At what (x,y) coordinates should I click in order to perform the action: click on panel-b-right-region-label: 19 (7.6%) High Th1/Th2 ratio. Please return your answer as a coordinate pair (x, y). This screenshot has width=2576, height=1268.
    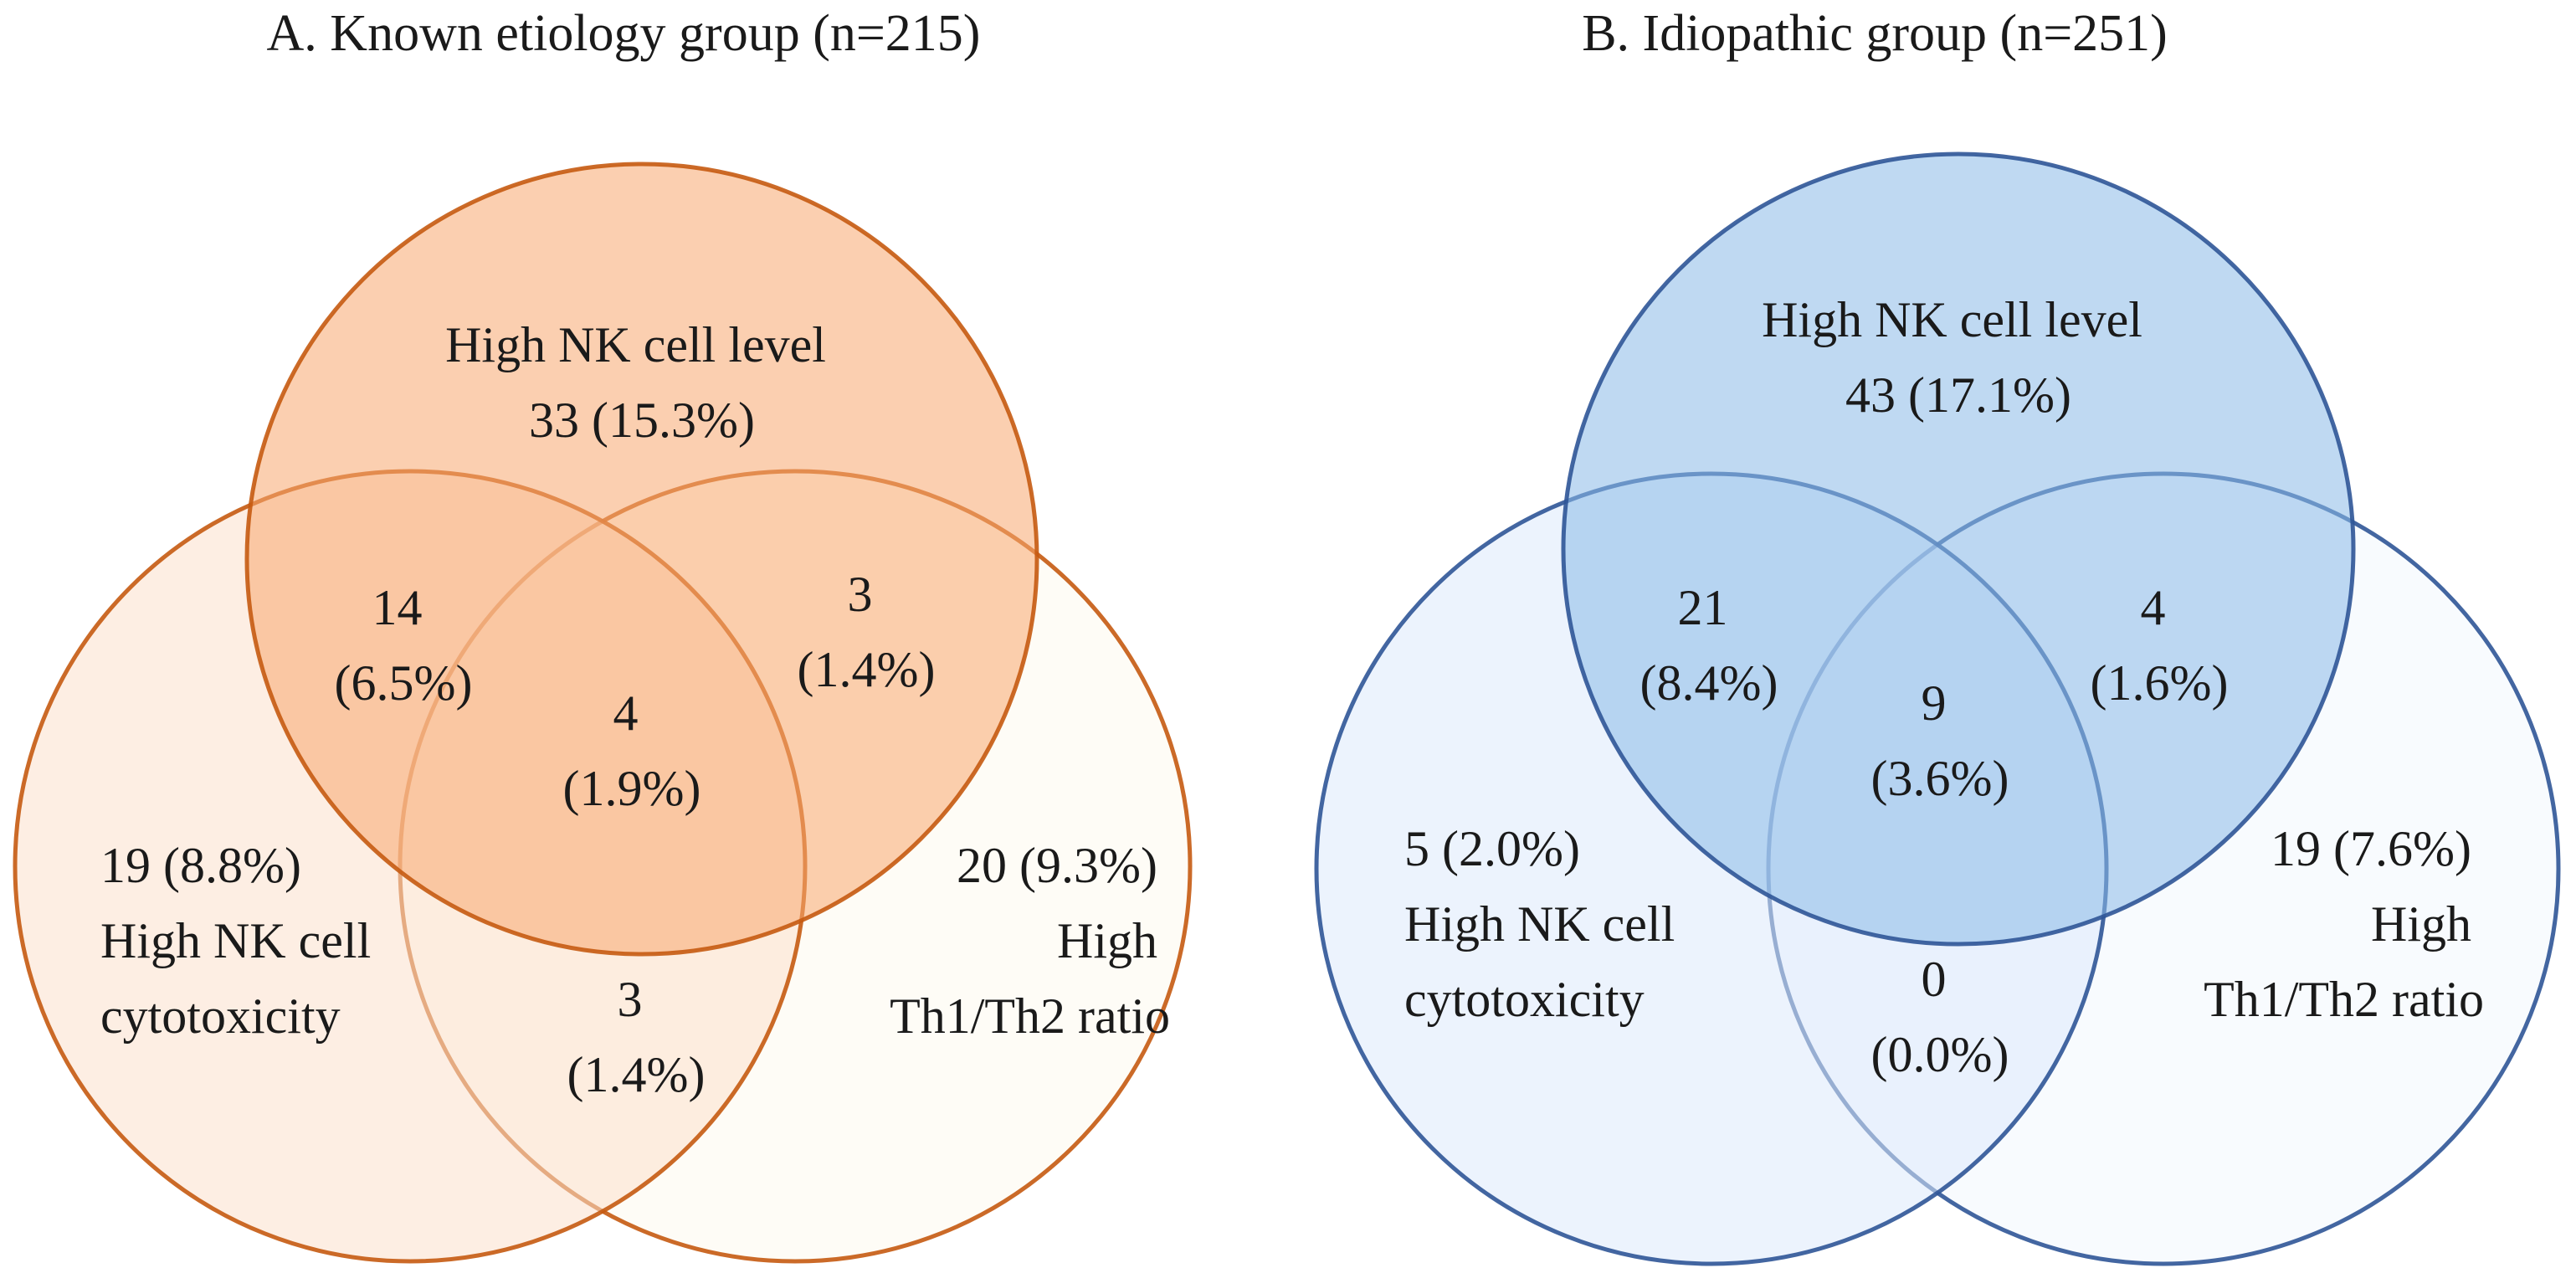
    Looking at the image, I should click on (2344, 924).